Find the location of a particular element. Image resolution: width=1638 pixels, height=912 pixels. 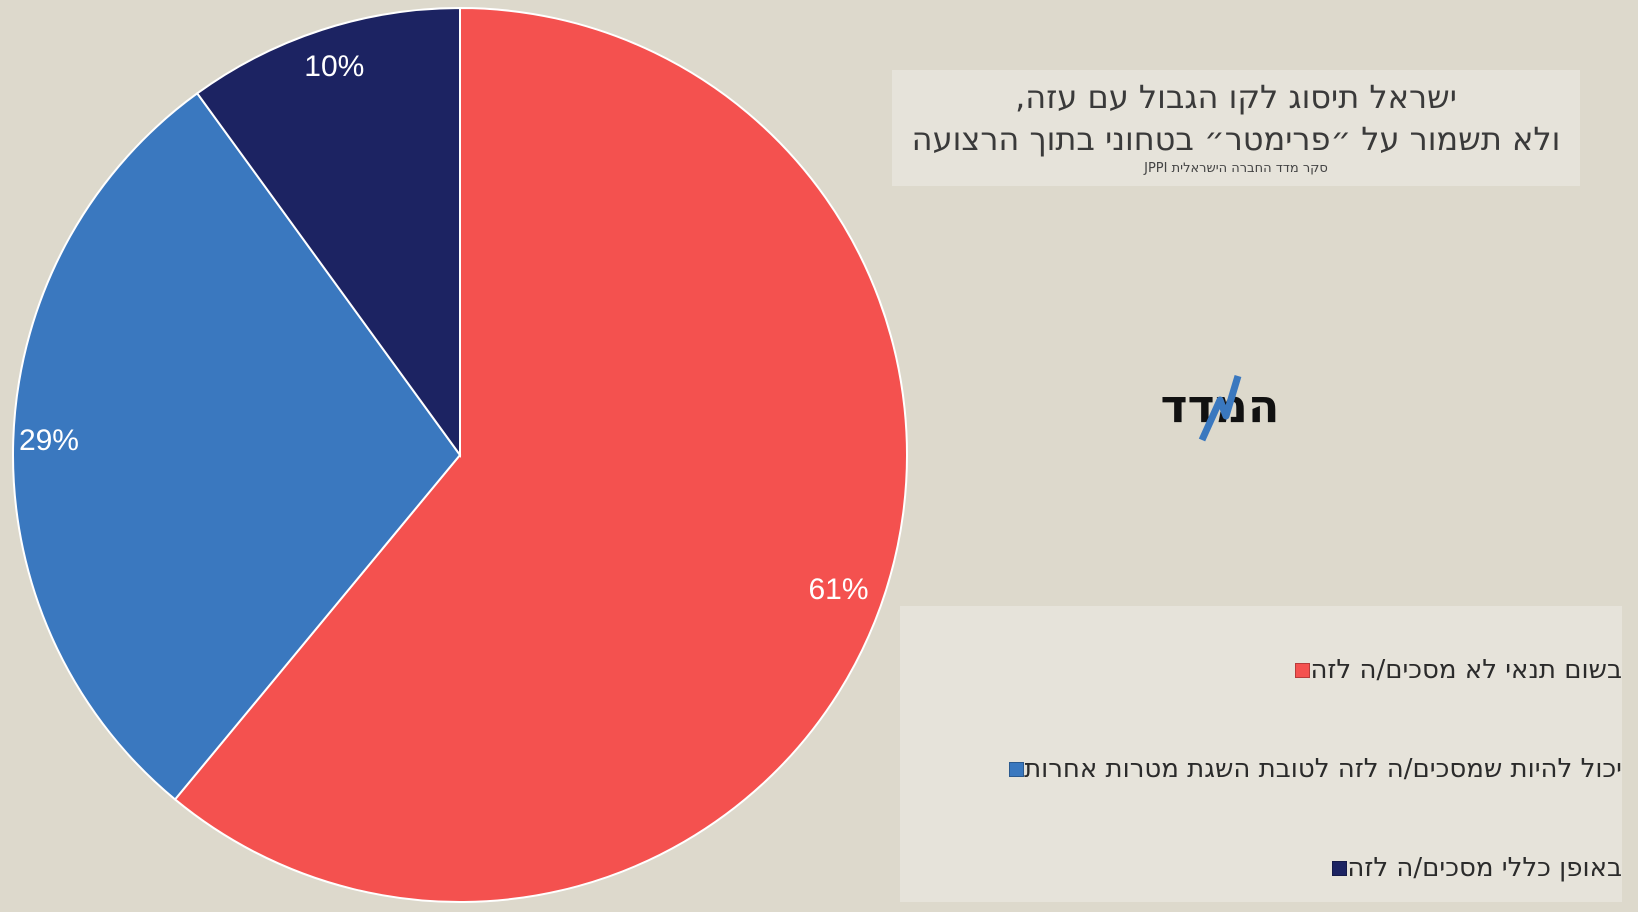

pie-data-label-2: 29% is located at coordinates (49, 440).